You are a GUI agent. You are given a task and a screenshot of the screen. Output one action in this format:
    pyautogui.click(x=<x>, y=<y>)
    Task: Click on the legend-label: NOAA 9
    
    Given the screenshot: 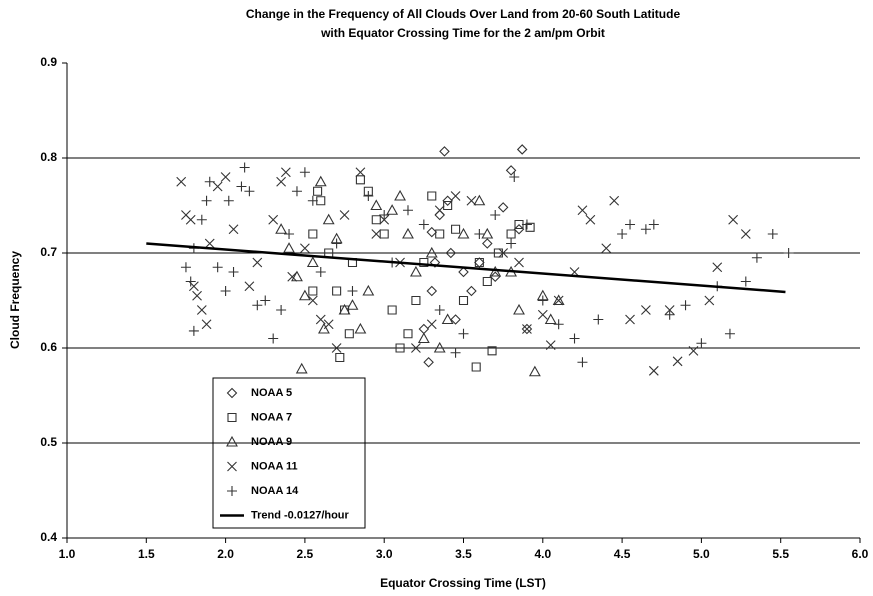 What is the action you would take?
    pyautogui.click(x=271, y=442)
    